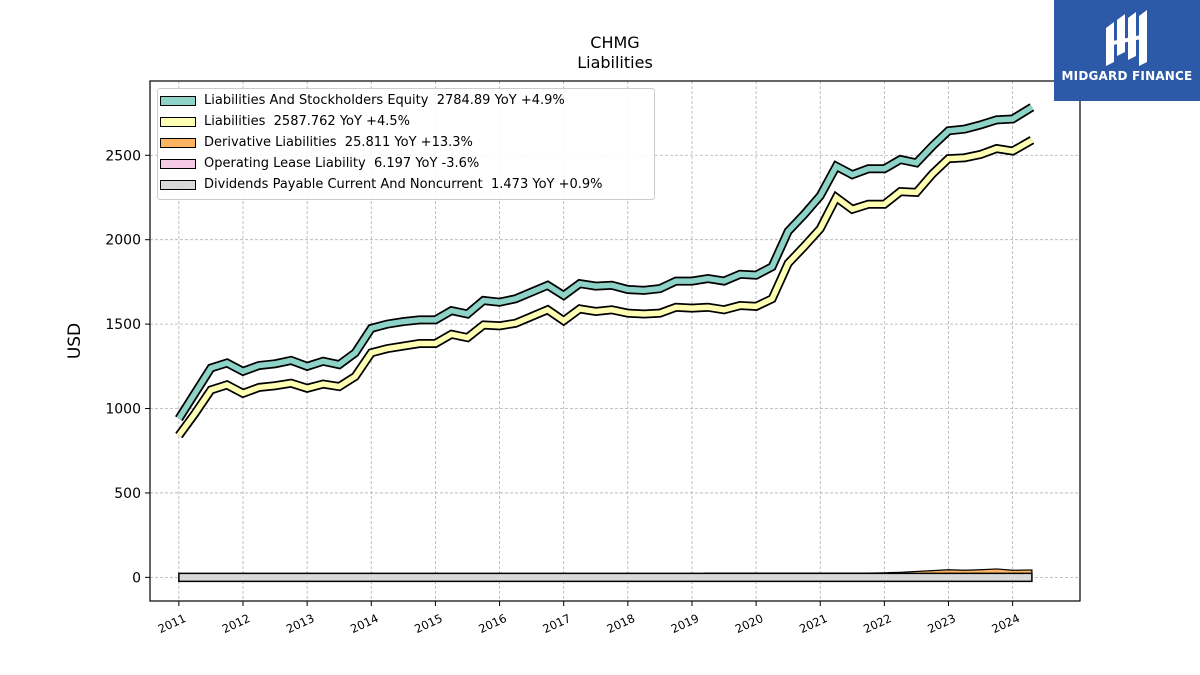  Describe the element at coordinates (75, 341) in the screenshot. I see `y-axis-label: USD` at that location.